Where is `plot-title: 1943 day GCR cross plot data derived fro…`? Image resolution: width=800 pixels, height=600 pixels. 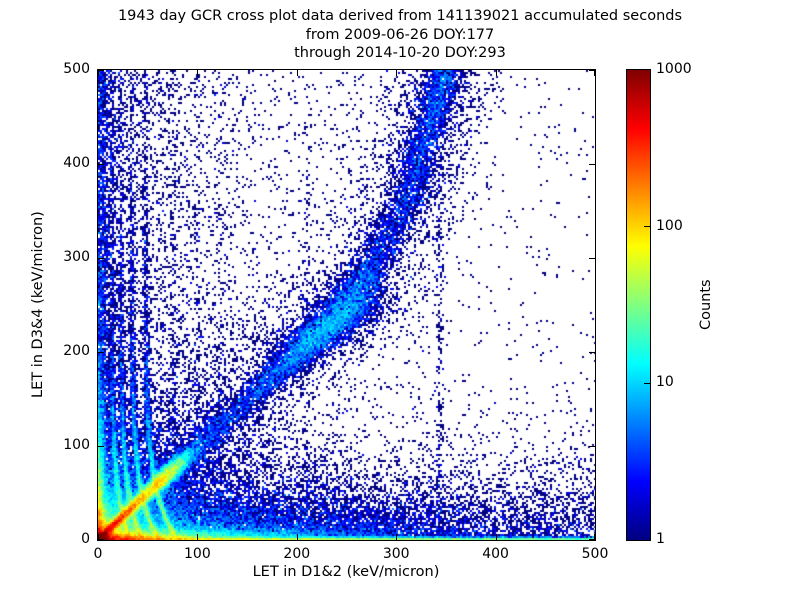 plot-title: 1943 day GCR cross plot data derived fro… is located at coordinates (400, 16).